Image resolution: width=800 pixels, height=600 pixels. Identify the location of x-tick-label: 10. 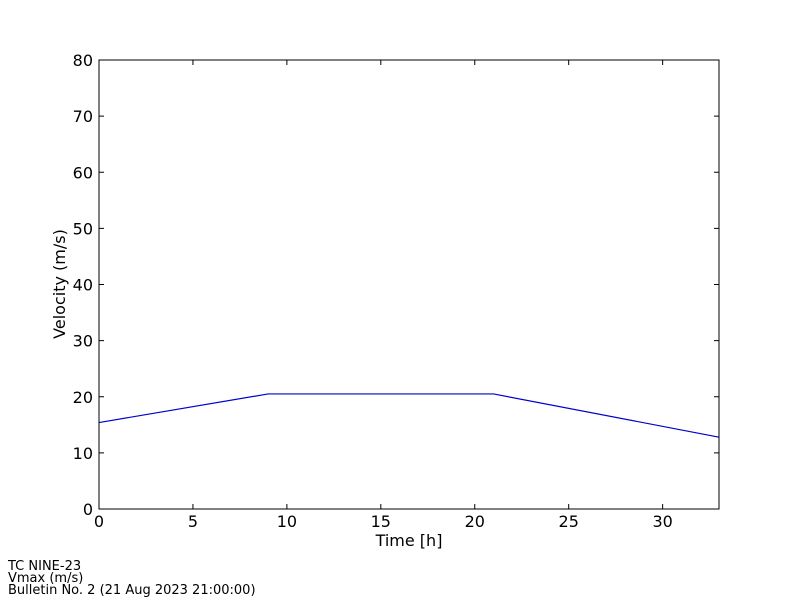
(287, 521).